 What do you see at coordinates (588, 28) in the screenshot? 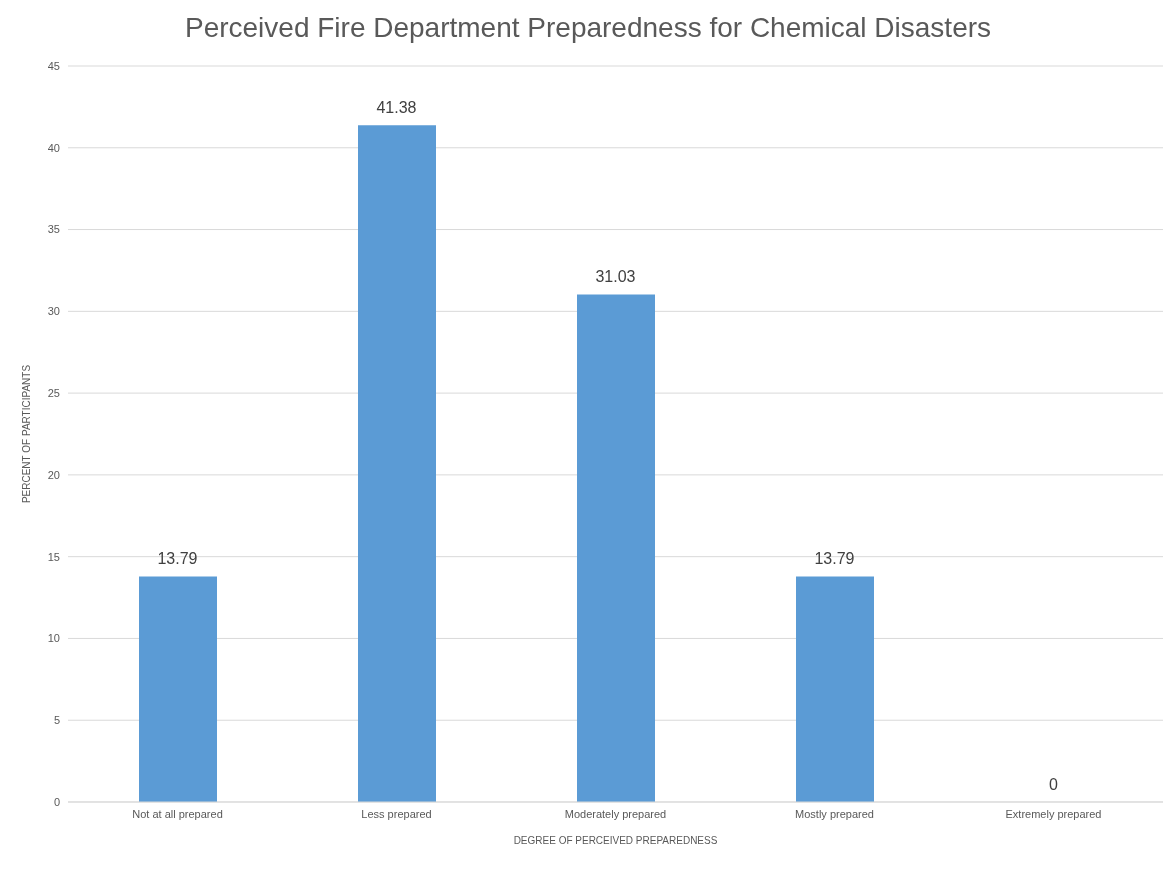
I see `chart-title: Perceived Fire Department Preparedness for Chemical Disasters` at bounding box center [588, 28].